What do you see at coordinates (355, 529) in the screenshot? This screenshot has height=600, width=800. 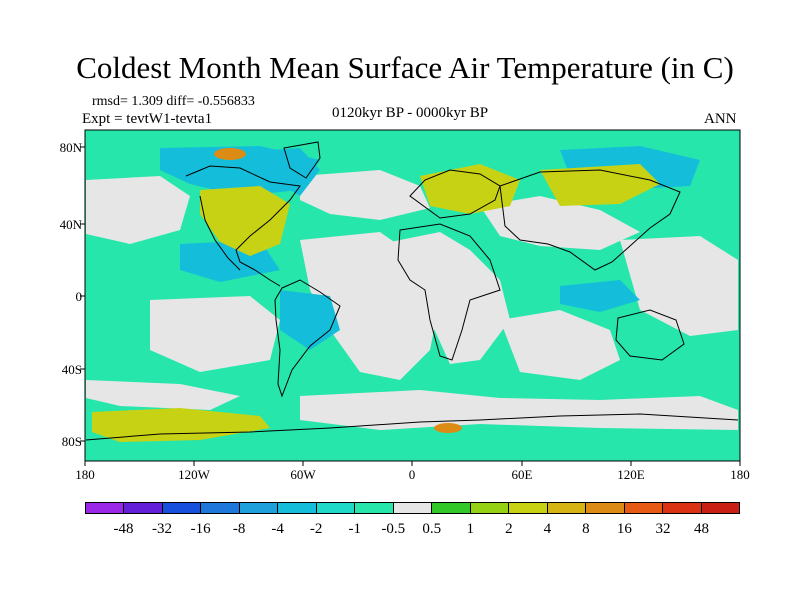 I see `legend-label: -1` at bounding box center [355, 529].